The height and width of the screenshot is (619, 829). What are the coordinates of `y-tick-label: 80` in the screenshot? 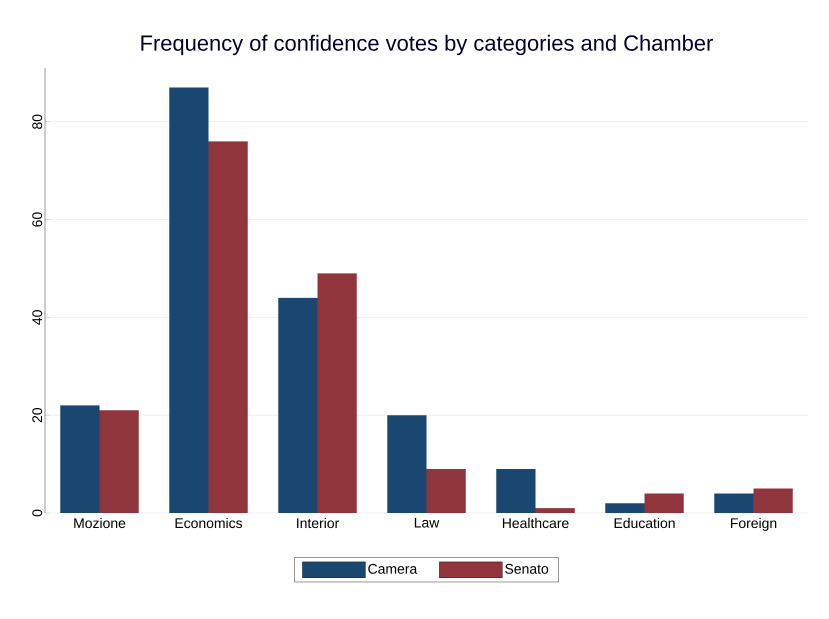 It's located at (37, 121).